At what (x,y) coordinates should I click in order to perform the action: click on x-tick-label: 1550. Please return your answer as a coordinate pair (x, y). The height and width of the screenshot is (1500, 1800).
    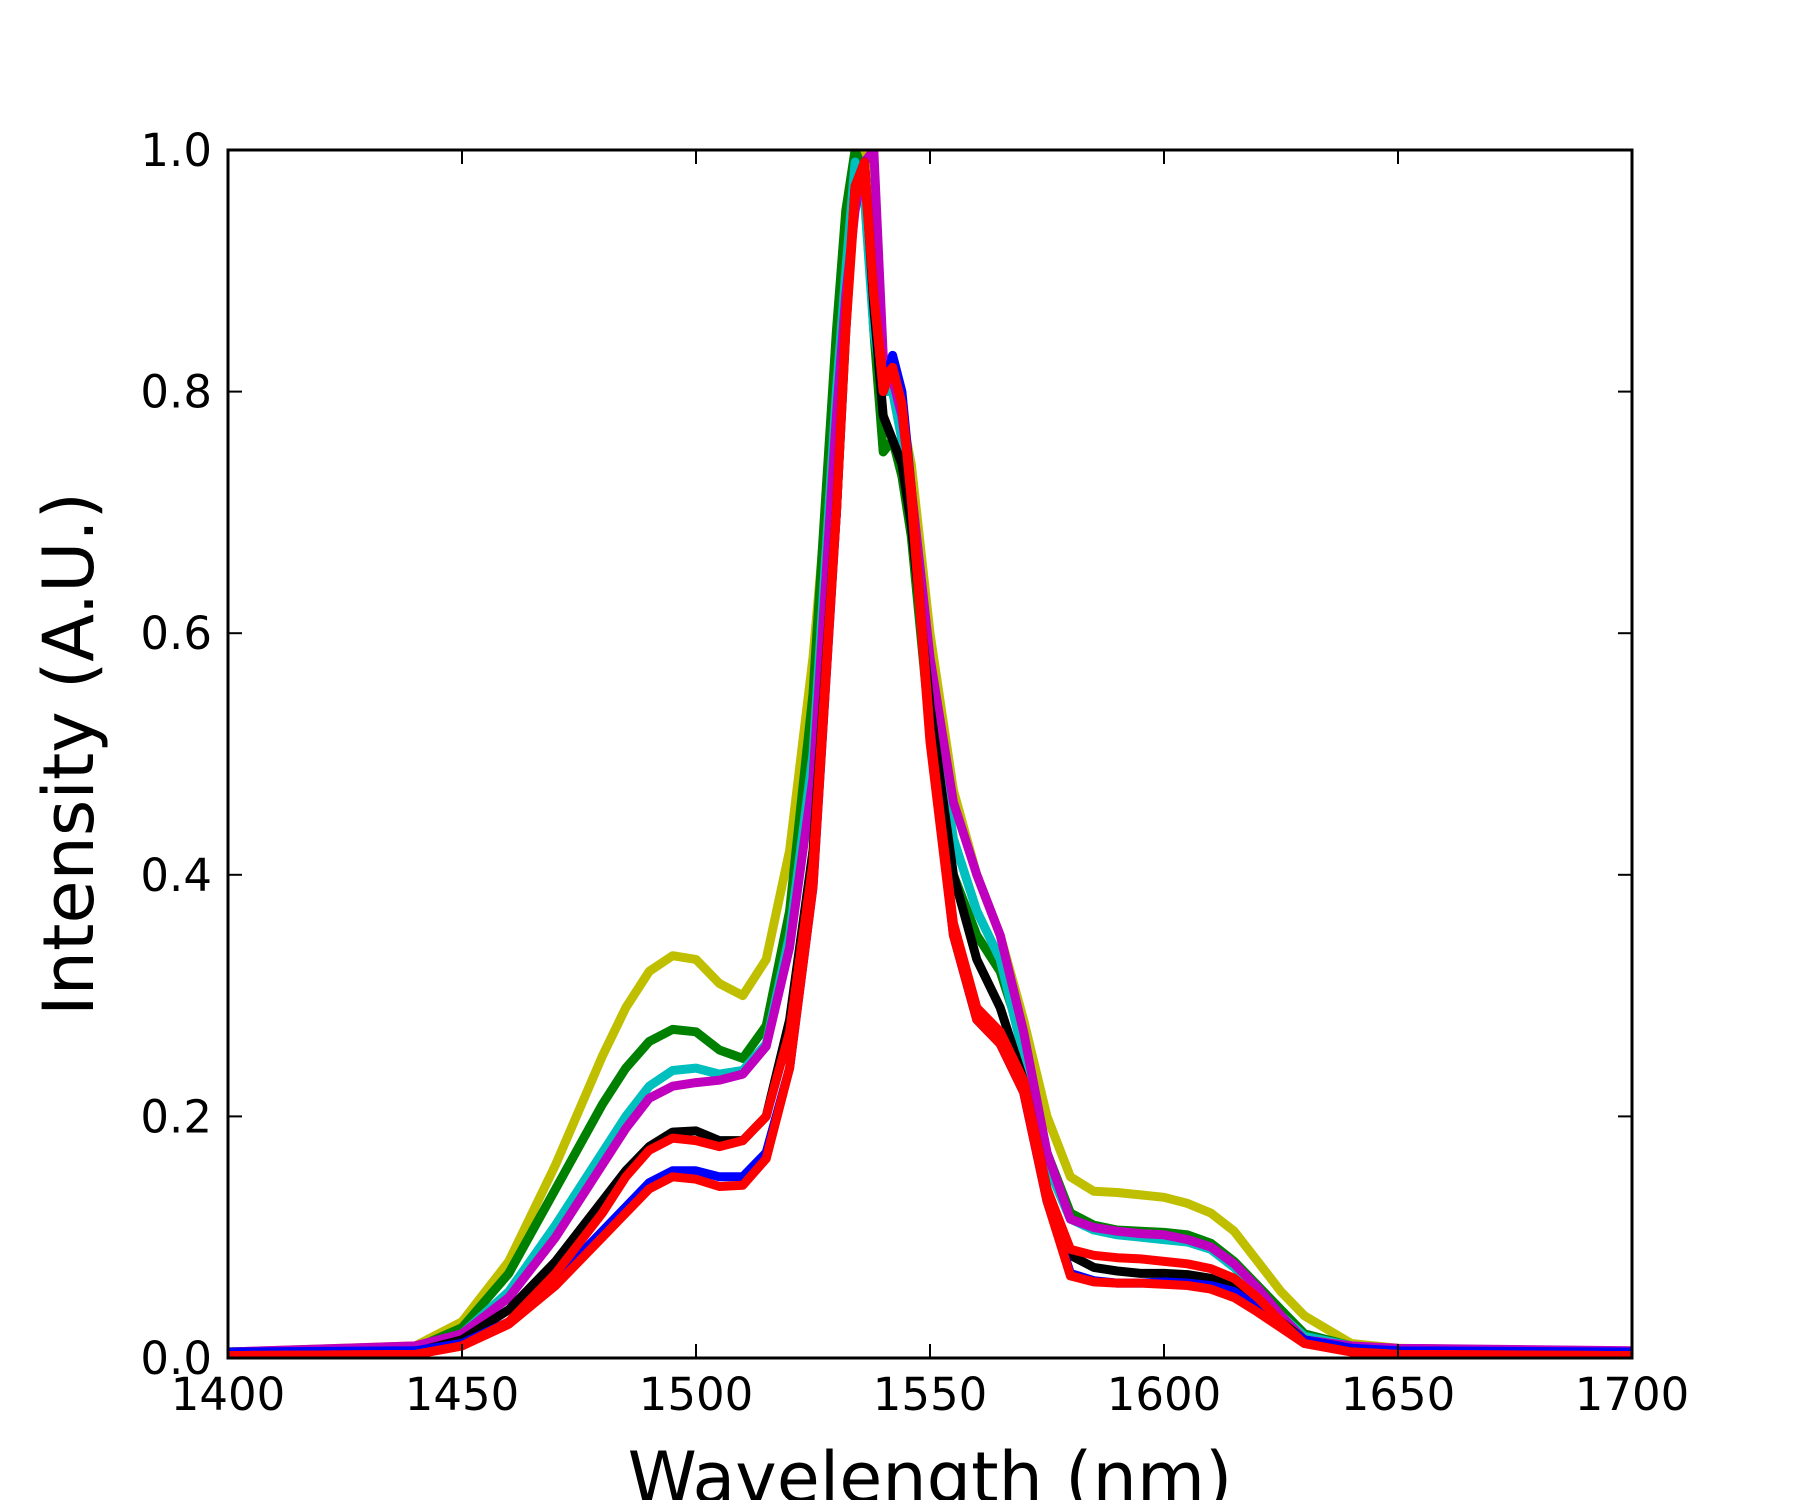
    Looking at the image, I should click on (930, 1394).